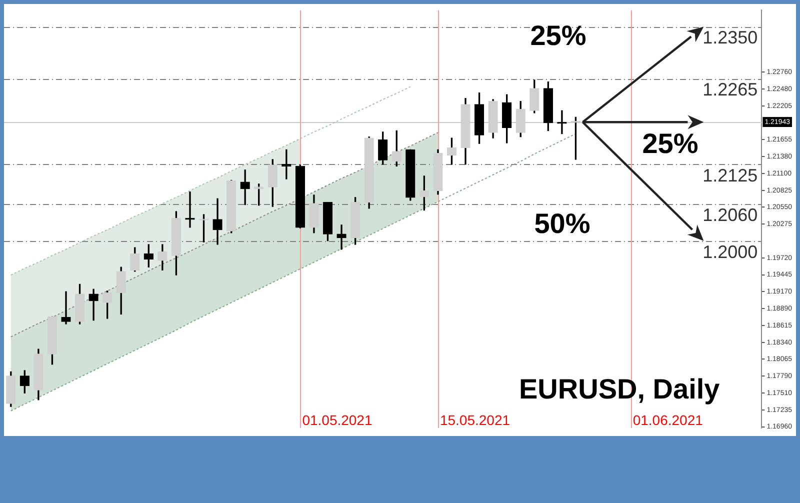 Image resolution: width=800 pixels, height=503 pixels. What do you see at coordinates (619, 389) in the screenshot?
I see `text: EURUSD, Daily` at bounding box center [619, 389].